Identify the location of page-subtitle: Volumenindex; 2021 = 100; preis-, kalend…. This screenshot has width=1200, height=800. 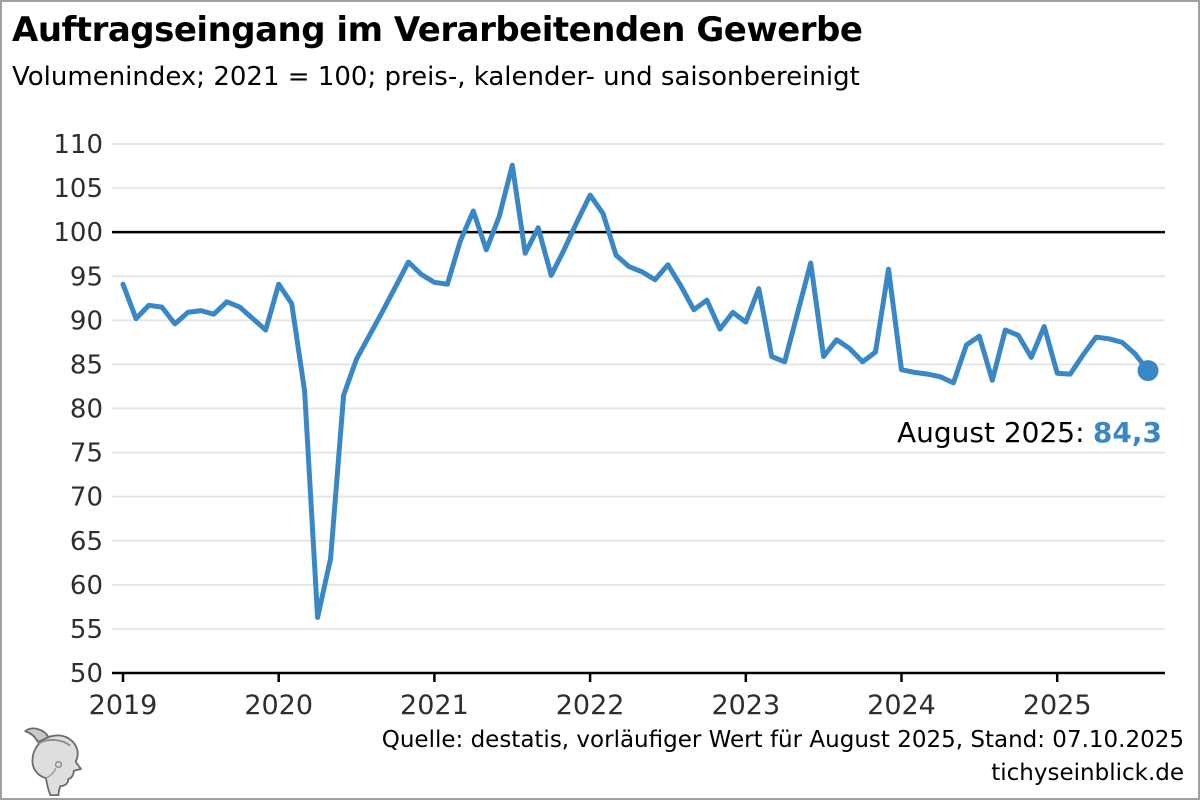
(436, 77).